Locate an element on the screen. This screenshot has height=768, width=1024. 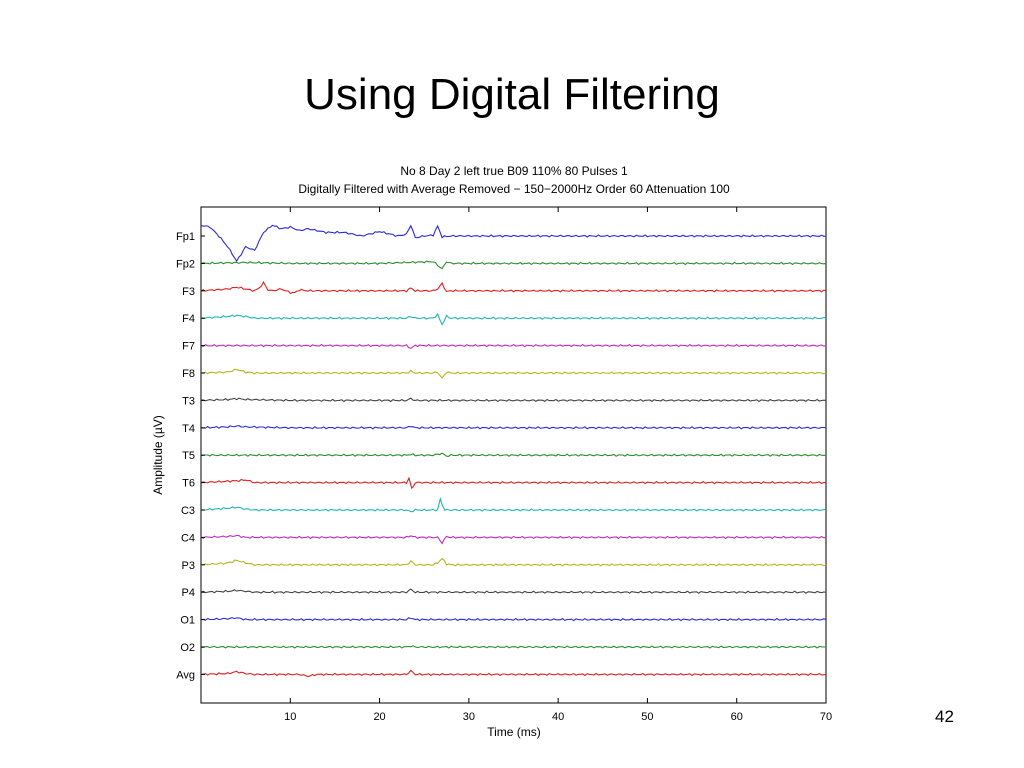
channel-label-avg: Avg is located at coordinates (185, 675).